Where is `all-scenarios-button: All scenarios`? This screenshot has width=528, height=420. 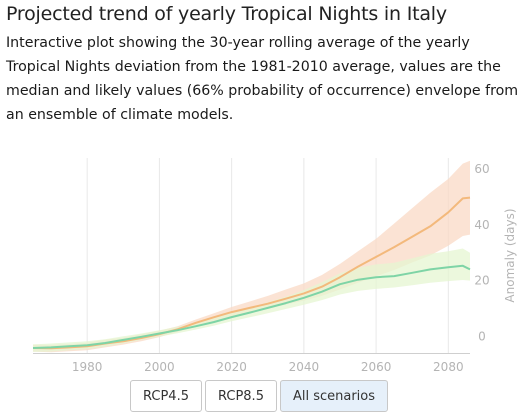 all-scenarios-button: All scenarios is located at coordinates (334, 396).